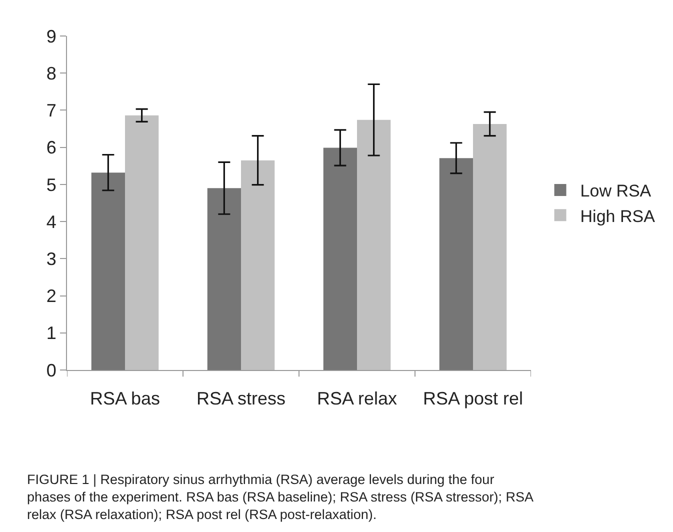 The image size is (673, 532). I want to click on y-tick-label: 6, so click(51, 148).